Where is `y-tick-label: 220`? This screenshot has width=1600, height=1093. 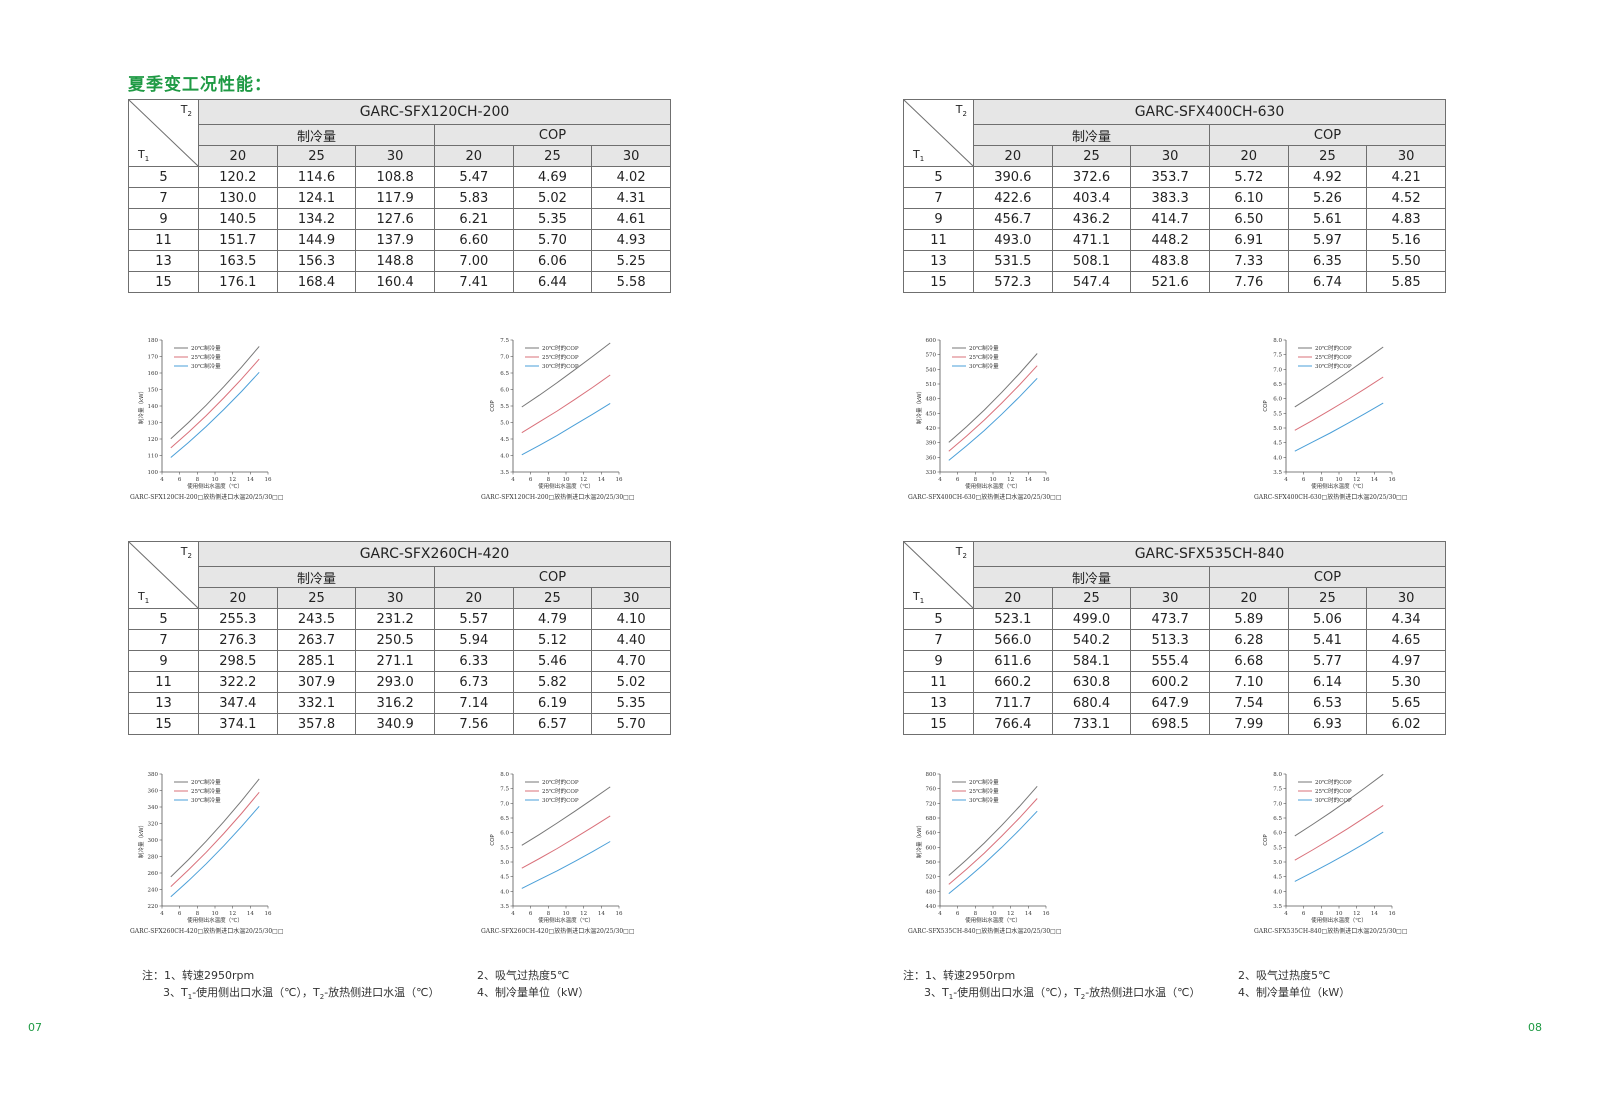 y-tick-label: 220 is located at coordinates (153, 907).